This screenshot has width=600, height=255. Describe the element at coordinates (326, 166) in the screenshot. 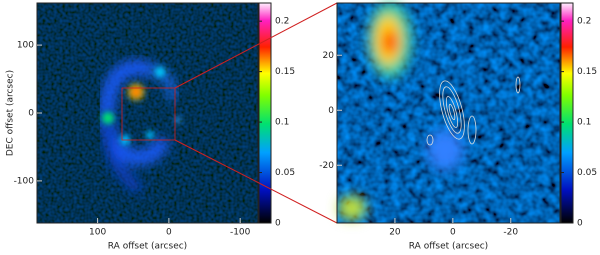

I see `y-tick-label: -20` at that location.